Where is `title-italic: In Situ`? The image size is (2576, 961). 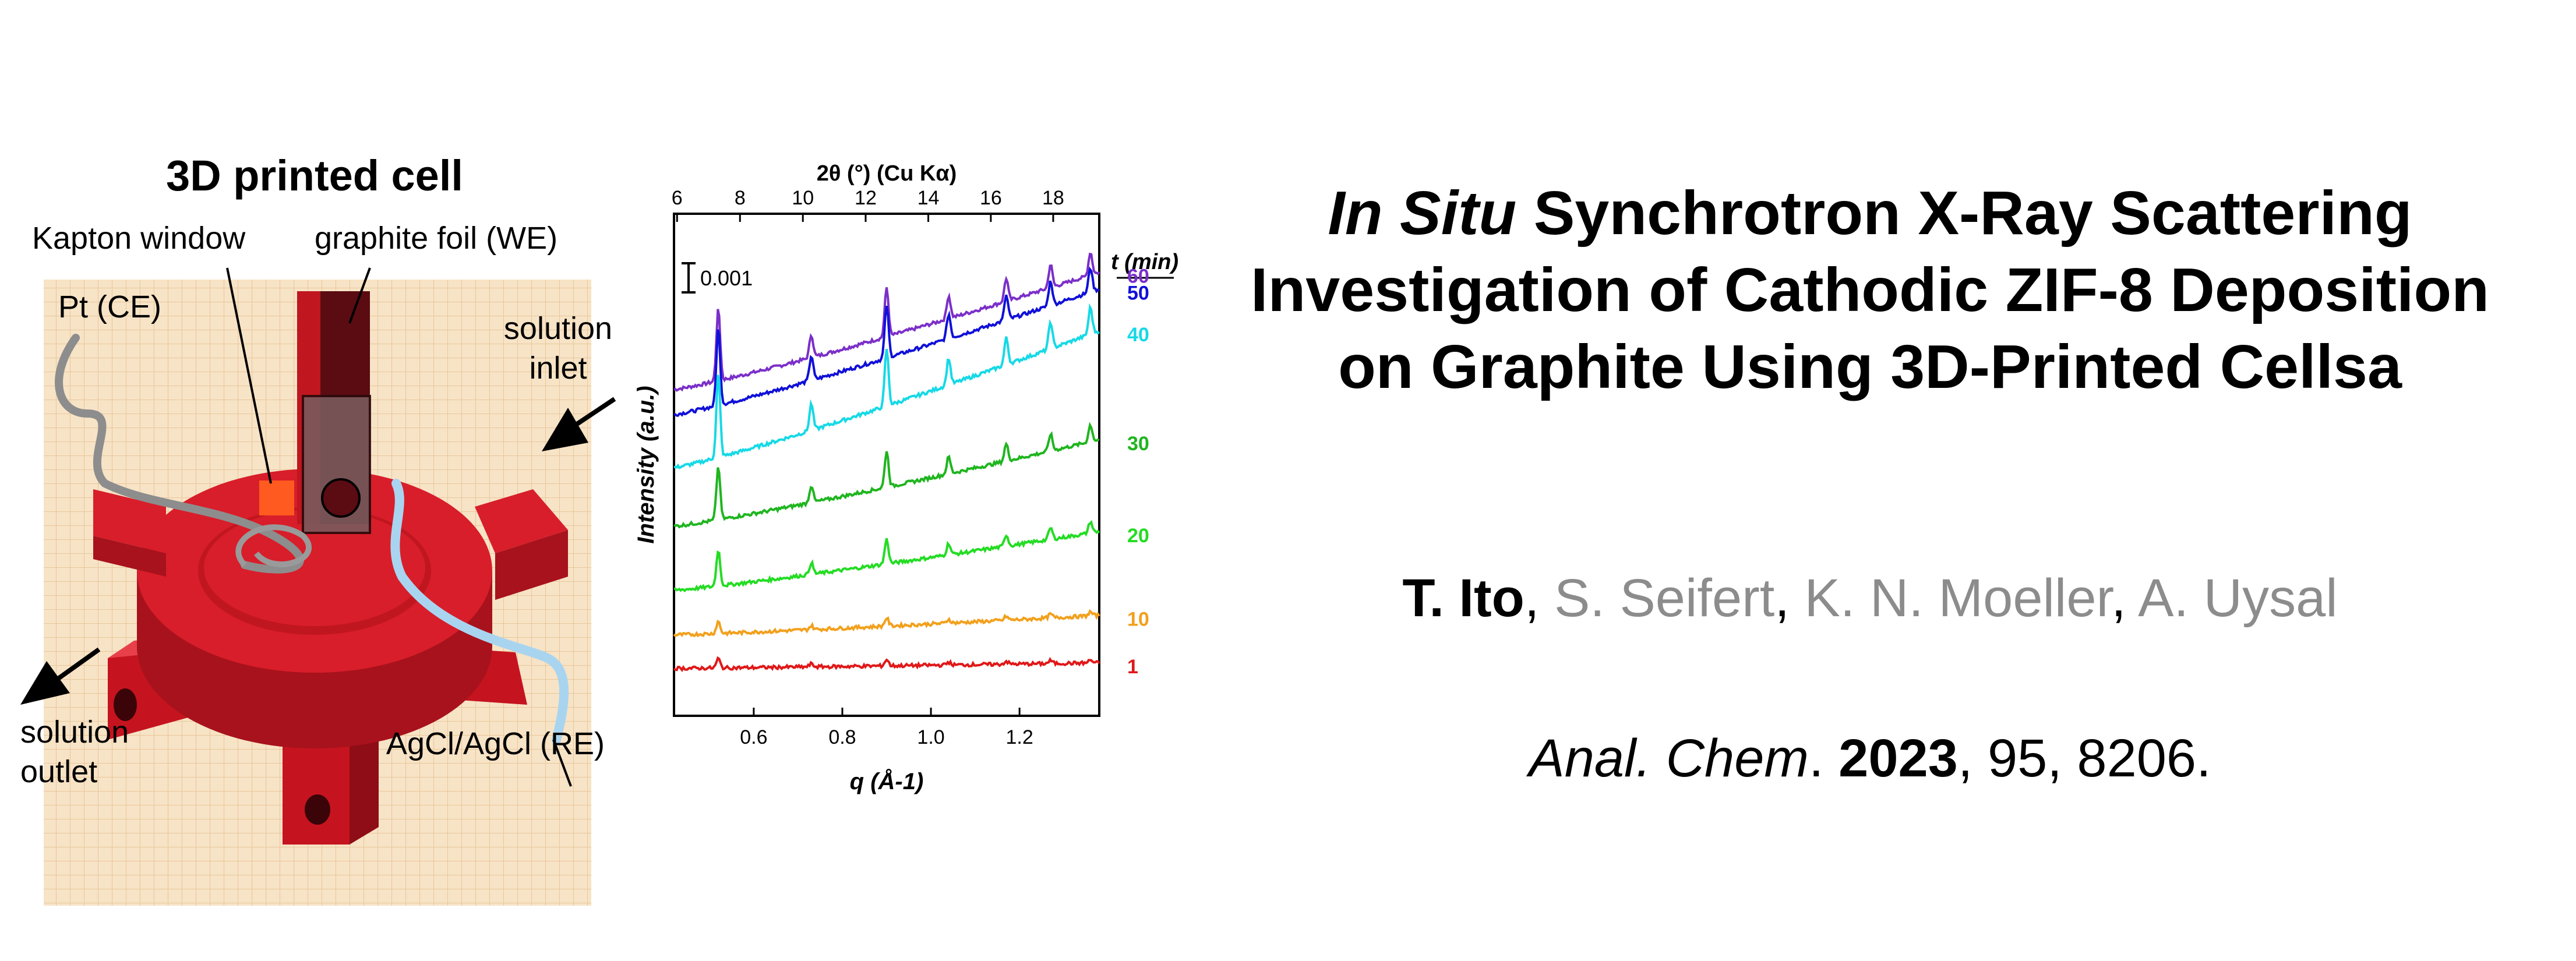 title-italic: In Situ is located at coordinates (1423, 213).